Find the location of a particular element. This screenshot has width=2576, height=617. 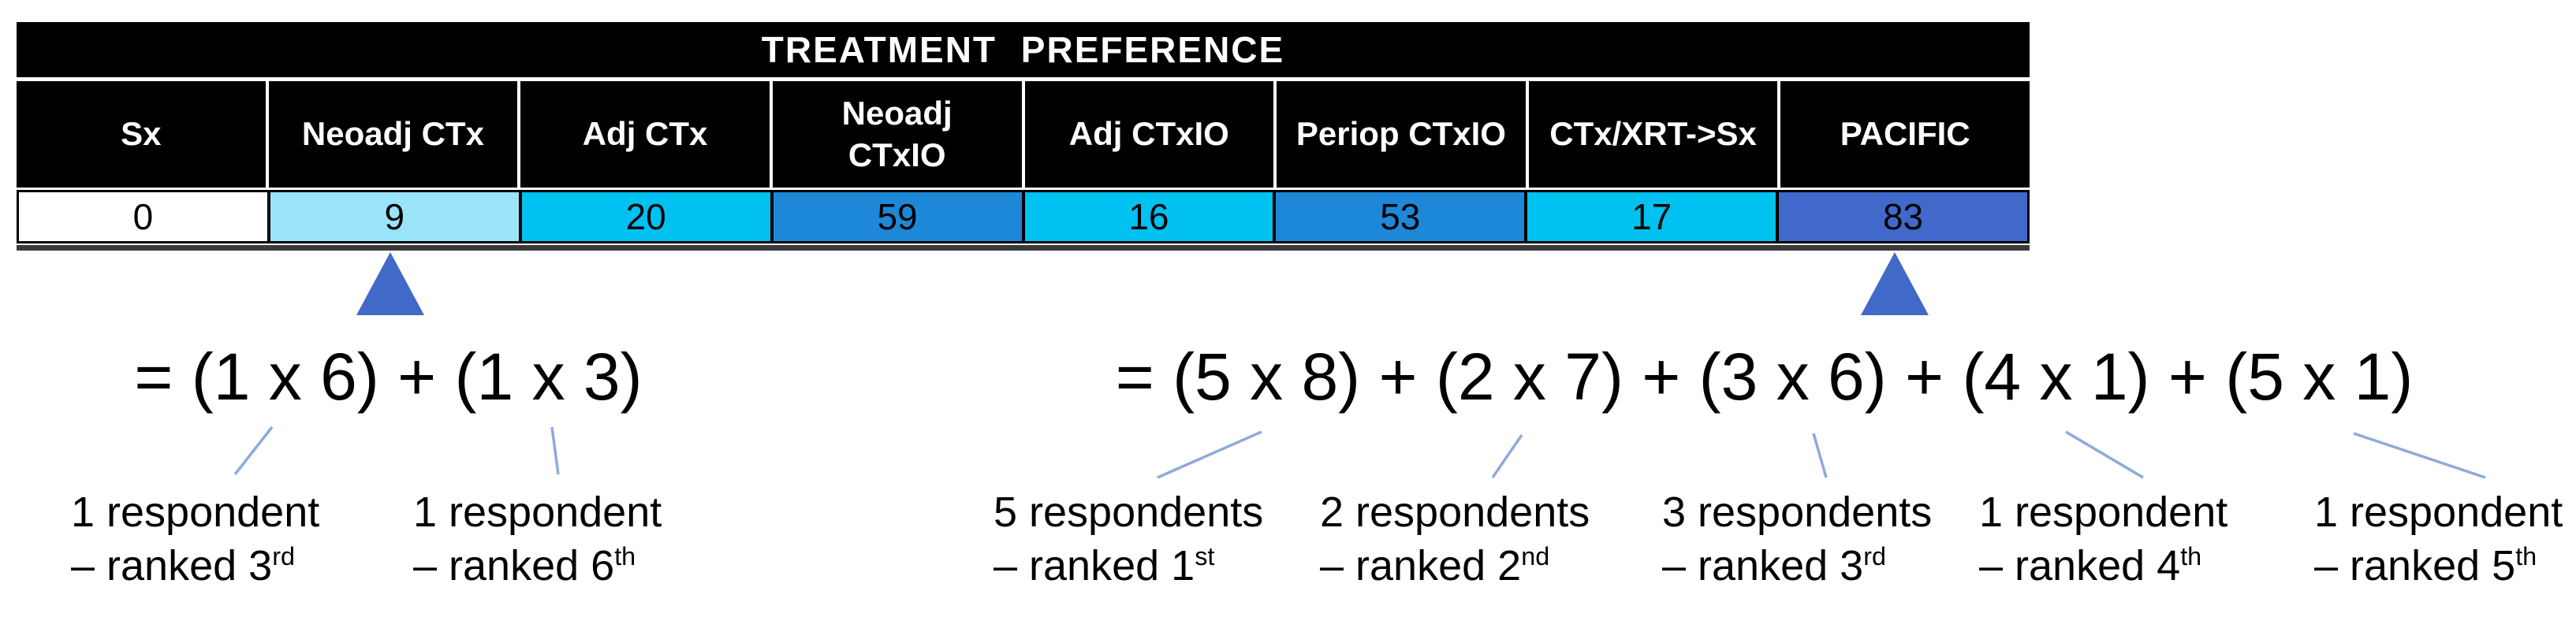

rank-ordinal-suffix: nd is located at coordinates (1535, 556).